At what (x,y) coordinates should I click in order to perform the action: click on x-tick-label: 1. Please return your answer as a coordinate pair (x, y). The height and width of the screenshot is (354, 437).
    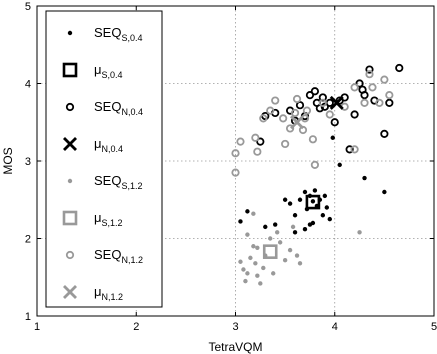
    Looking at the image, I should click on (37, 327).